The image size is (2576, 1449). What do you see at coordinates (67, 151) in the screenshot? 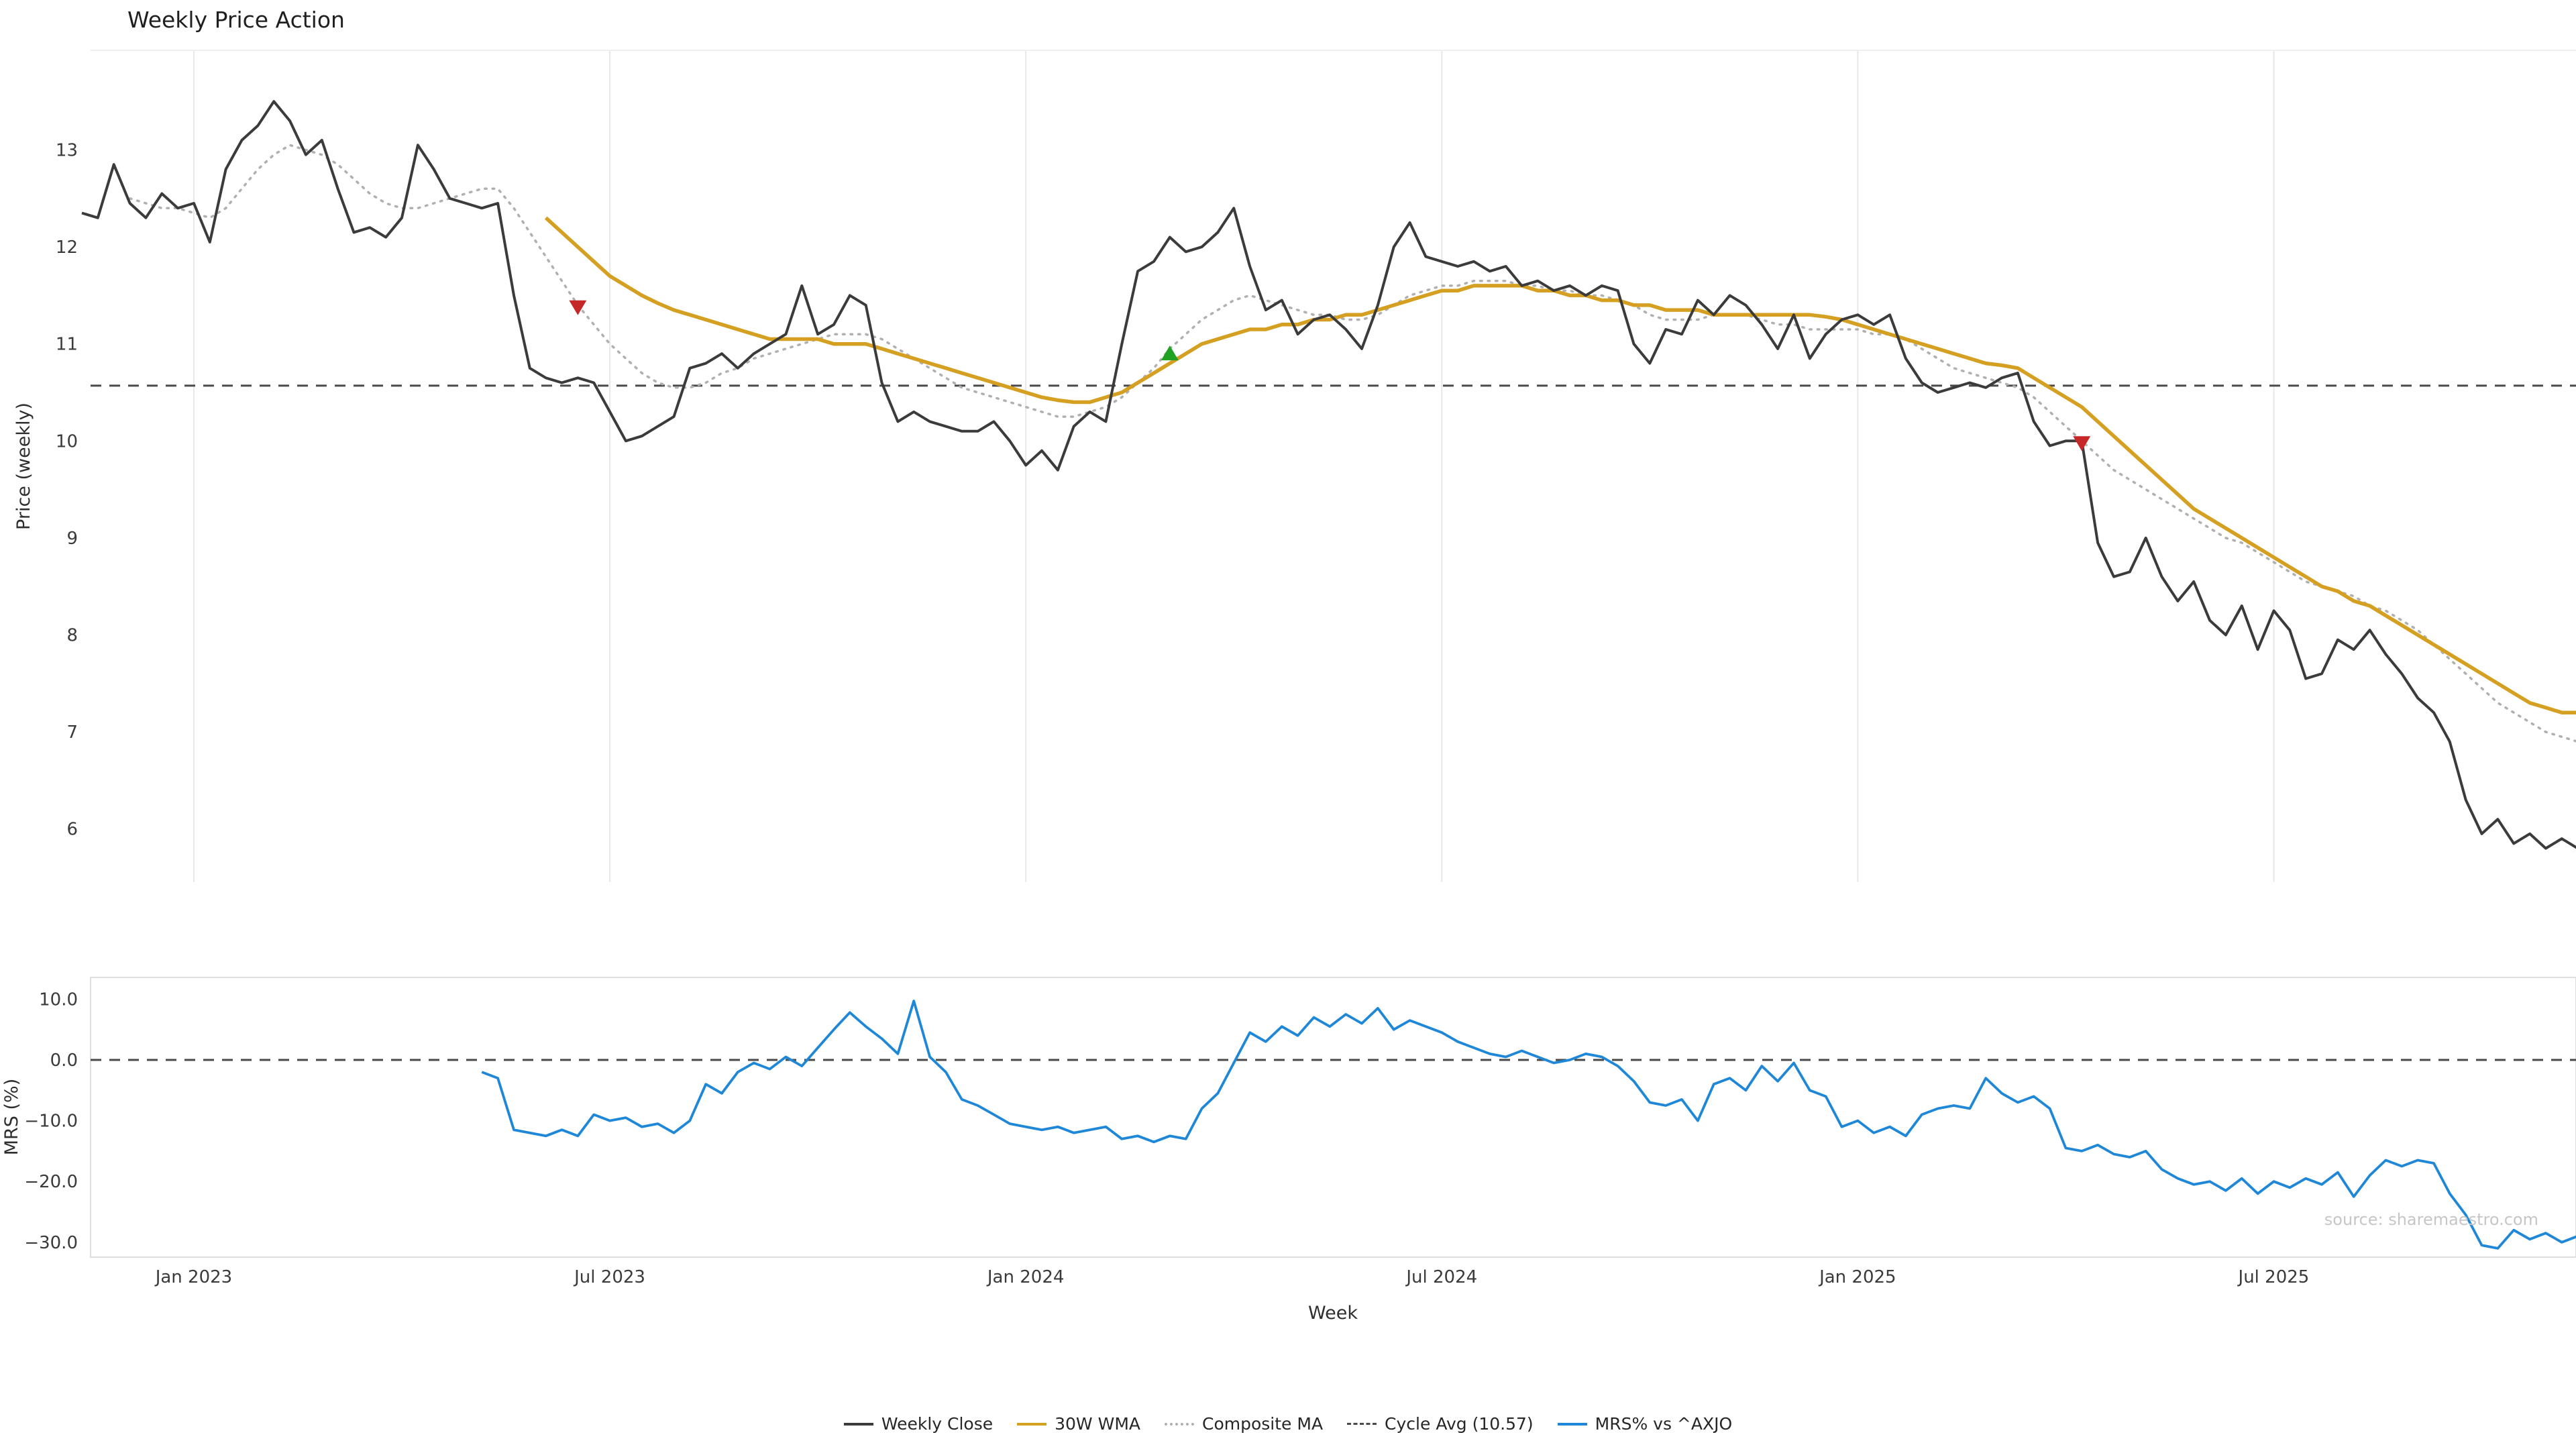
I see `price-ytick-label: 13` at bounding box center [67, 151].